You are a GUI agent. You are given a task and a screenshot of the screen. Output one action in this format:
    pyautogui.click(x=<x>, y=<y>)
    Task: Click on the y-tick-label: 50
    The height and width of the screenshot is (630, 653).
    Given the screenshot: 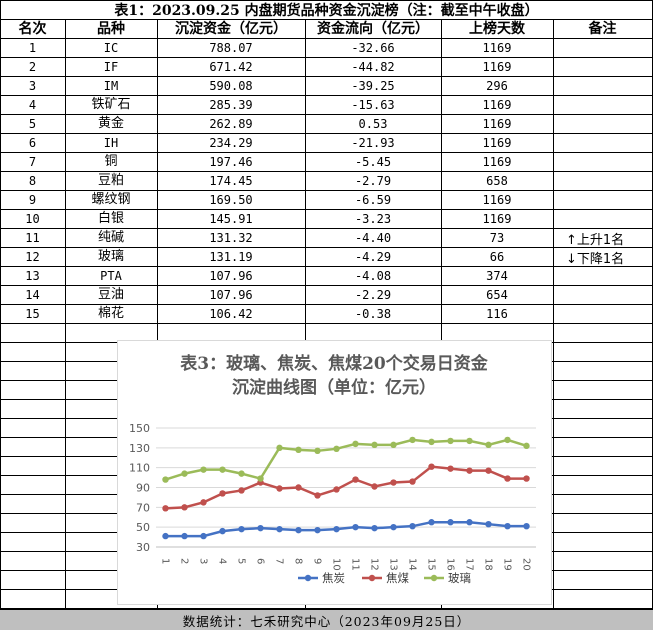 What is the action you would take?
    pyautogui.click(x=143, y=527)
    